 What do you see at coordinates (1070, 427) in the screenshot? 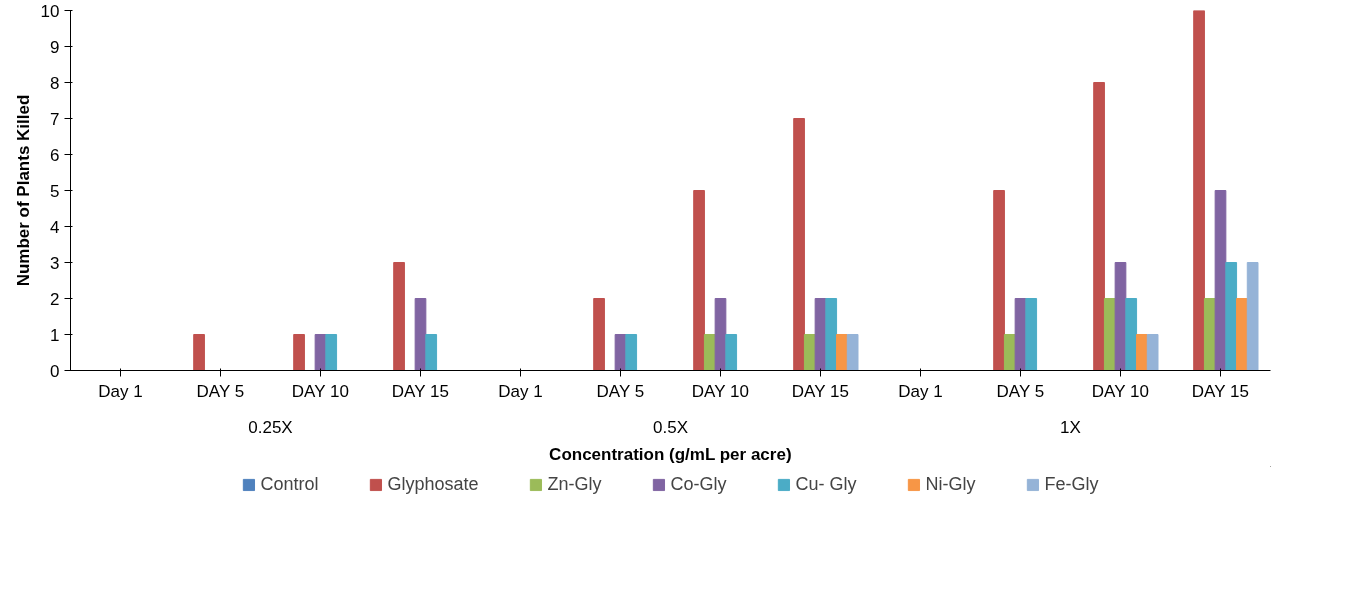
I see `text: 1X` at bounding box center [1070, 427].